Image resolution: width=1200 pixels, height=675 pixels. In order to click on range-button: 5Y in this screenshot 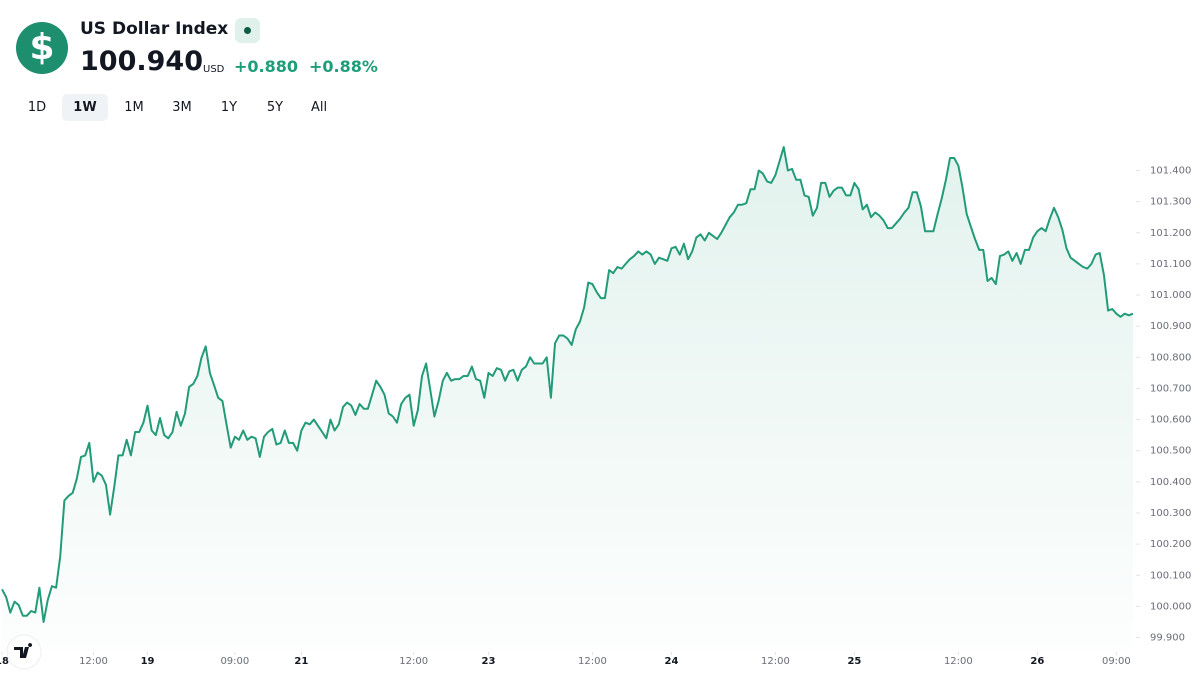, I will do `click(275, 107)`.